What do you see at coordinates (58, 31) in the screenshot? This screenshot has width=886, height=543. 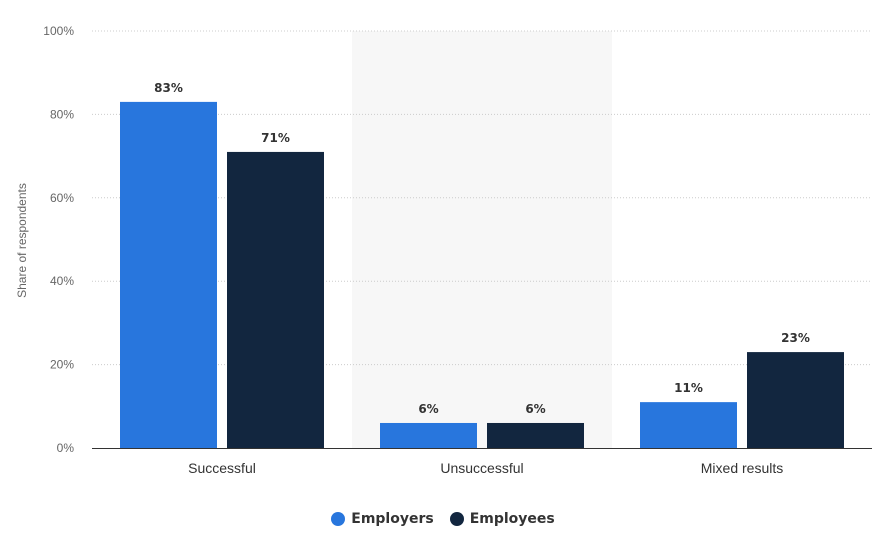 I see `y-tick-label: 100%` at bounding box center [58, 31].